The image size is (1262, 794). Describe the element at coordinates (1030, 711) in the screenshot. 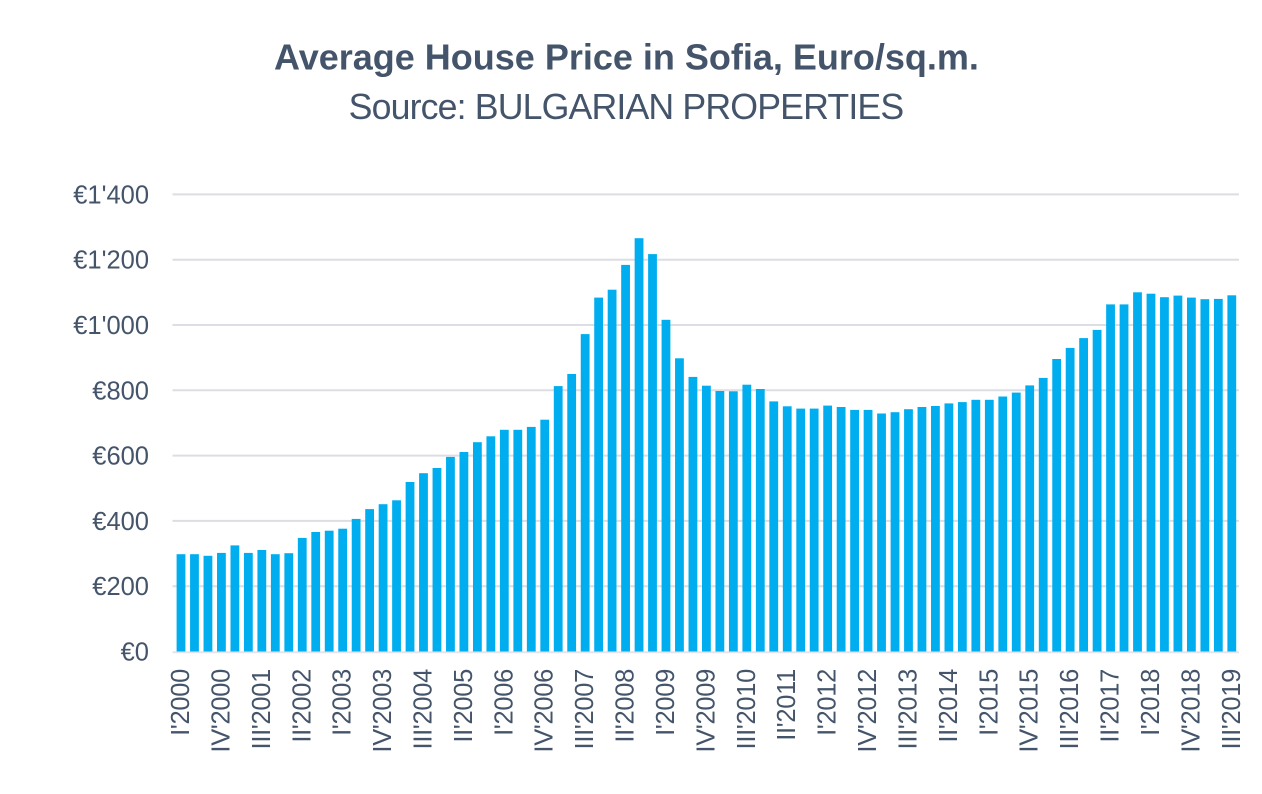

I see `svg-text: IV'2015` at that location.